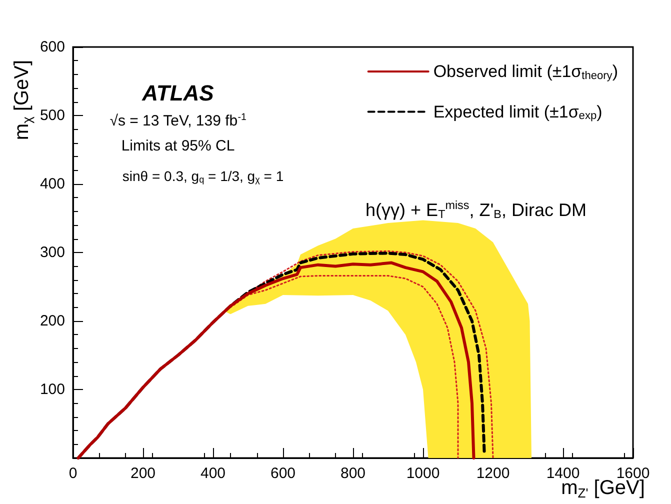 Image resolution: width=671 pixels, height=504 pixels. Describe the element at coordinates (52, 321) in the screenshot. I see `y-tick-label: 200` at that location.